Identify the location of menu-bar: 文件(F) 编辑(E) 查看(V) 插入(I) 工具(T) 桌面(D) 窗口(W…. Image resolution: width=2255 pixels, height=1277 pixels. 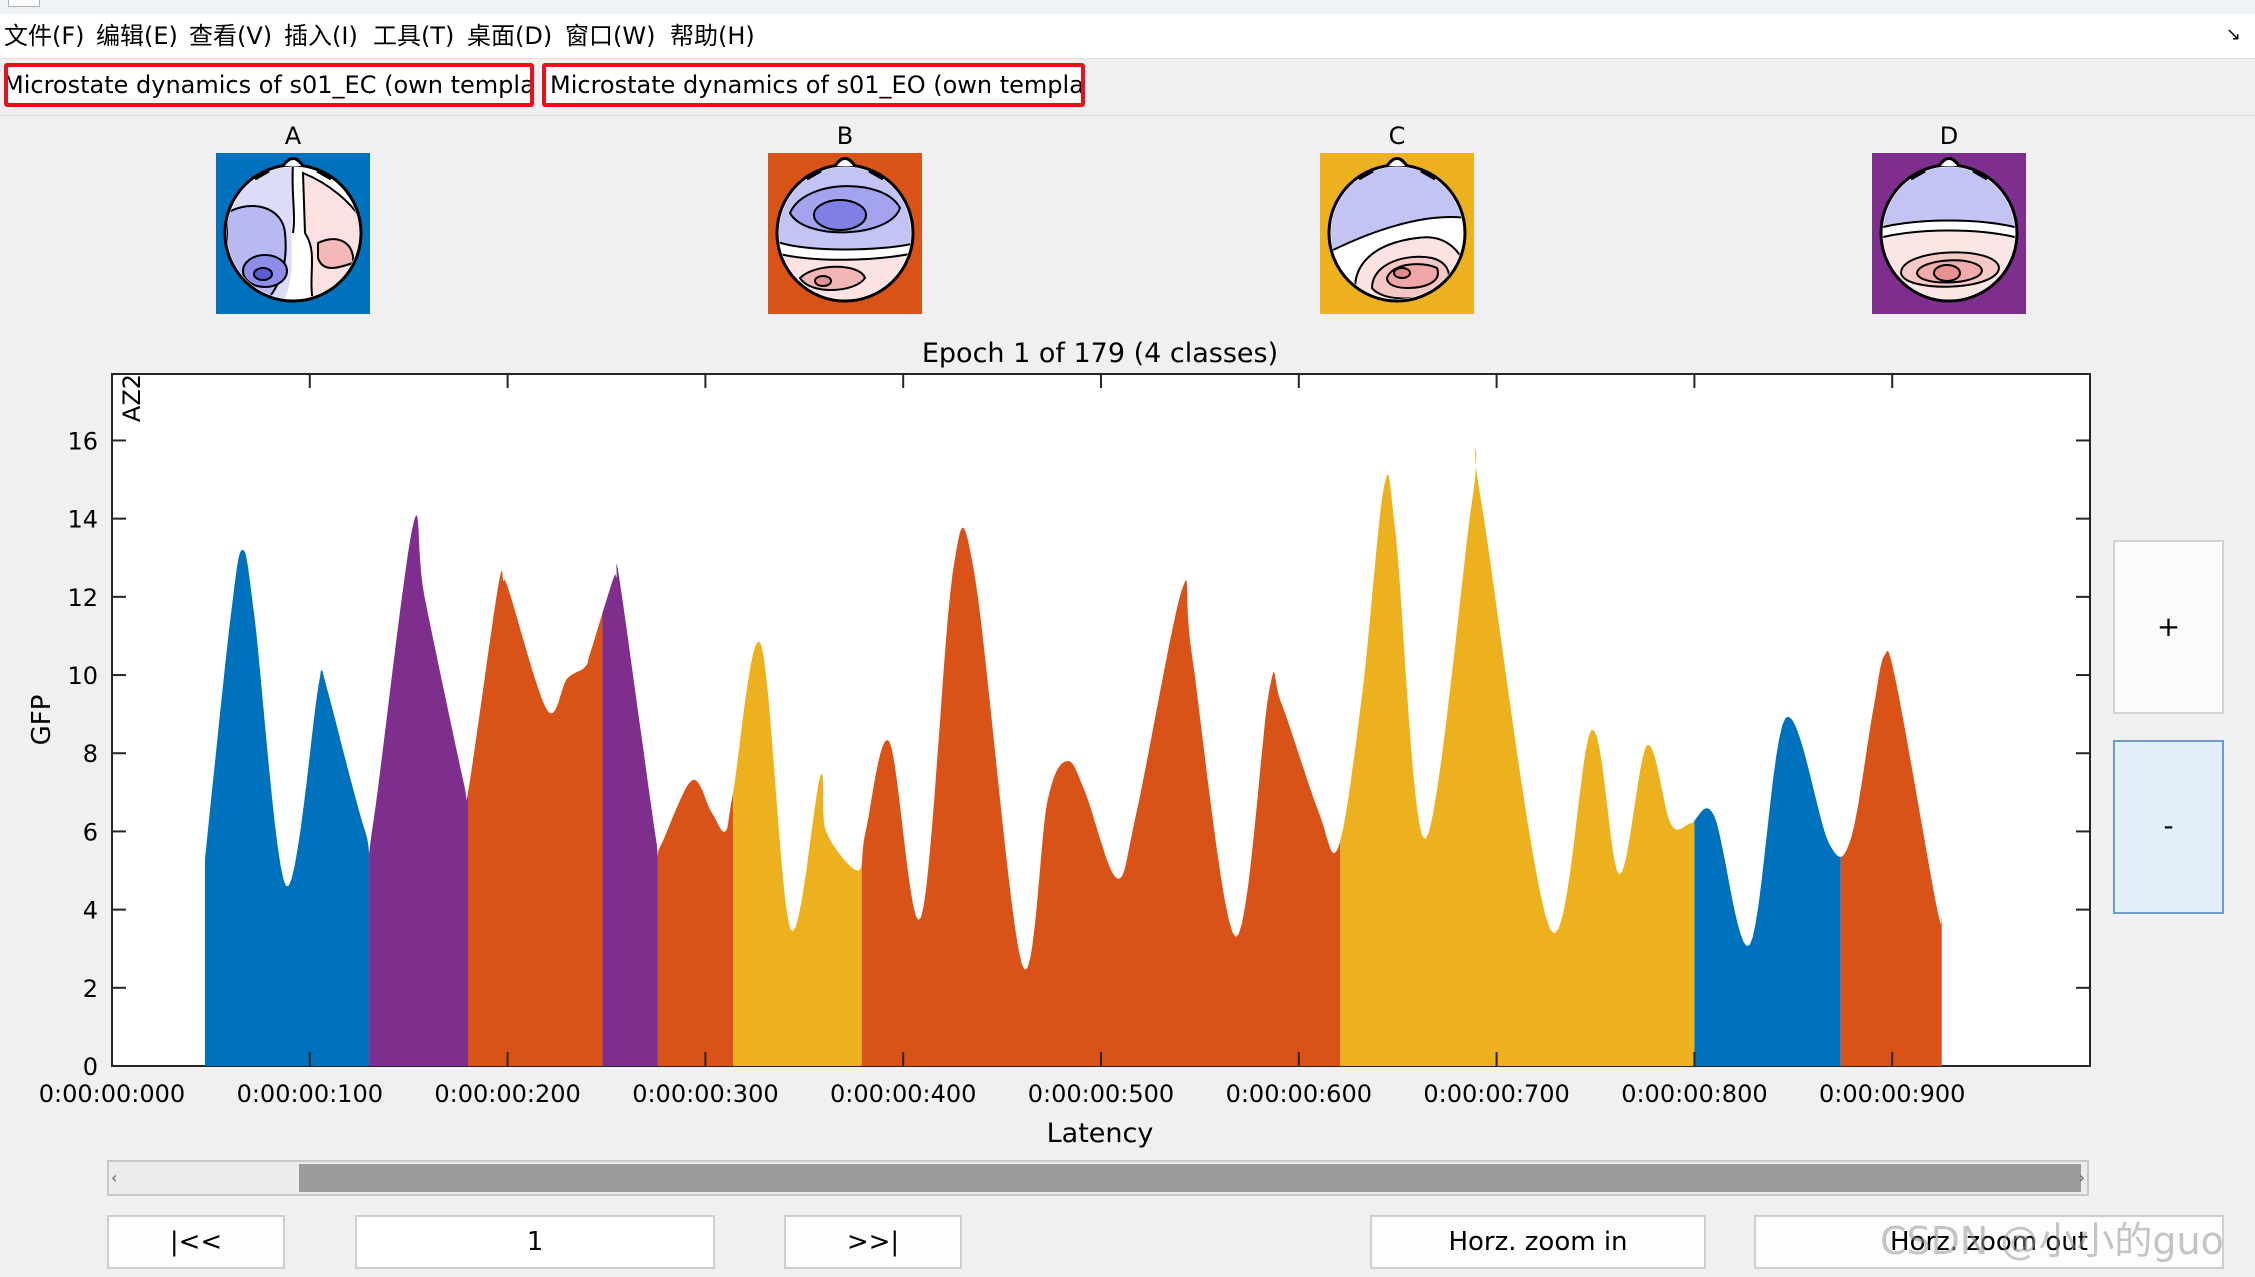
(1127, 36).